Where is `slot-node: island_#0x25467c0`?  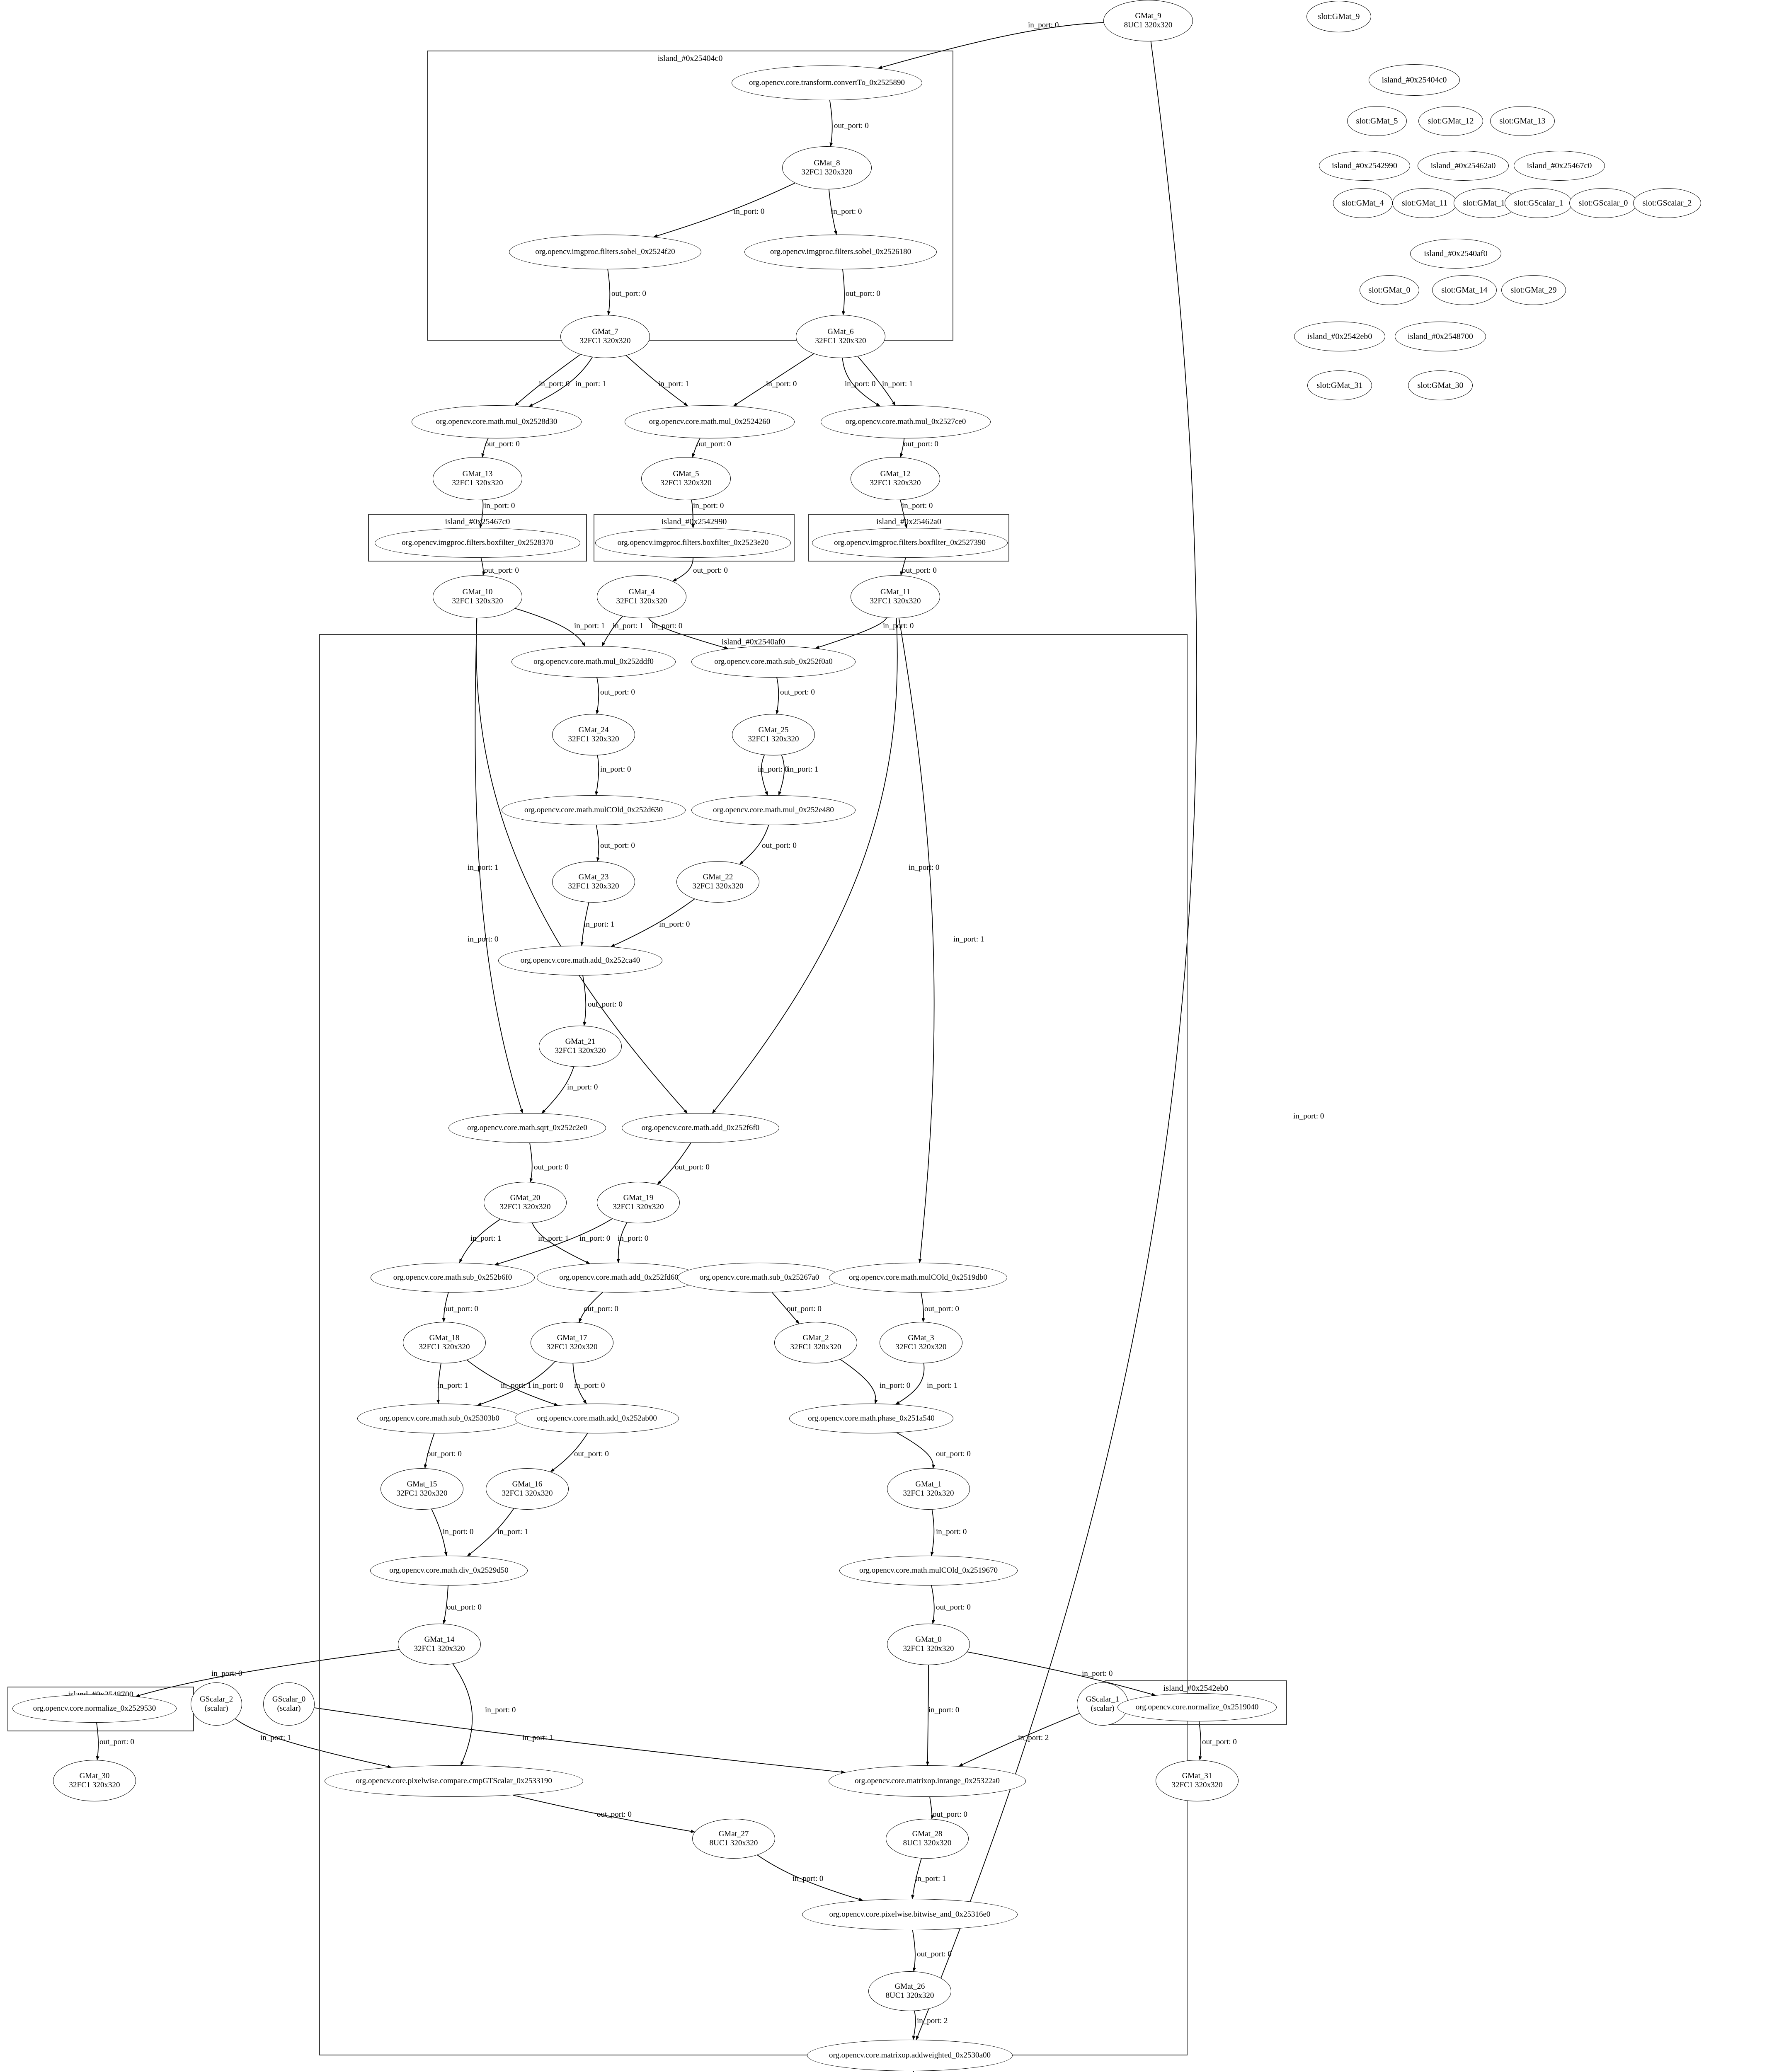 slot-node: island_#0x25467c0 is located at coordinates (1559, 166).